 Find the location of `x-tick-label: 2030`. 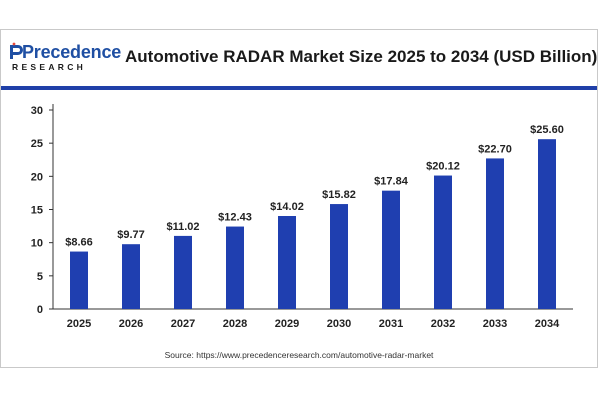

x-tick-label: 2030 is located at coordinates (339, 324).